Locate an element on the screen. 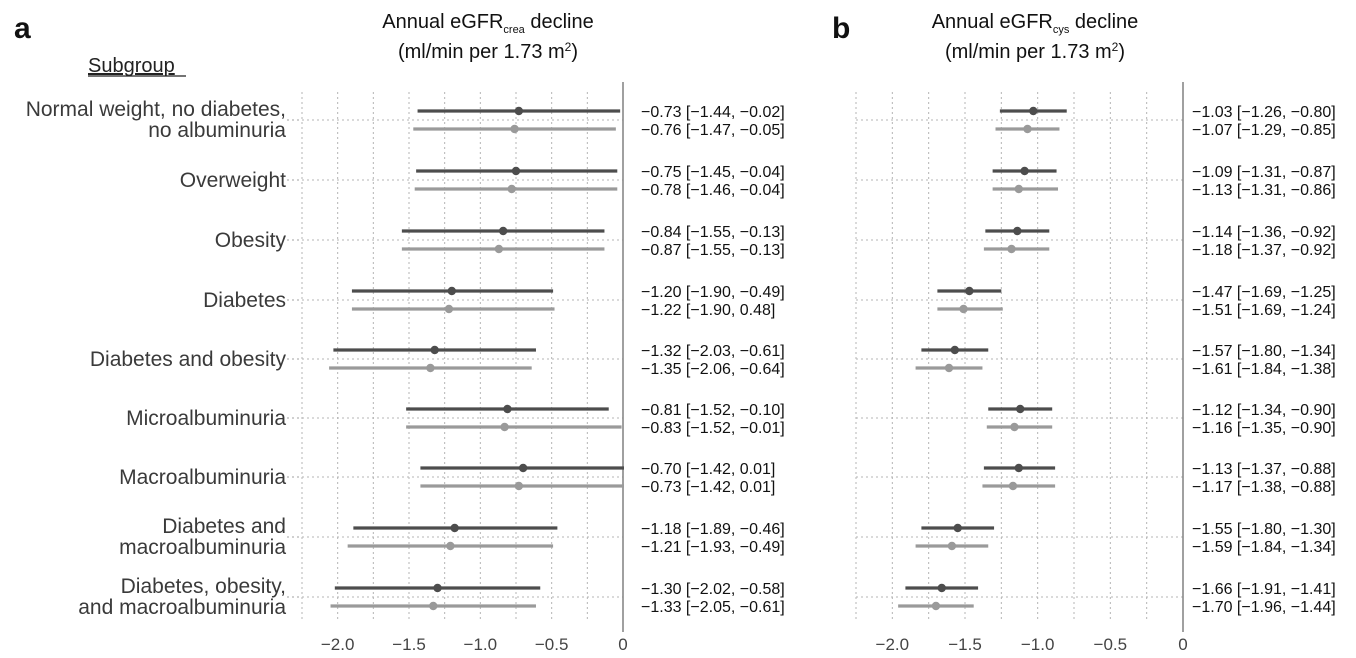 This screenshot has height=658, width=1356. estimate-label-series-2-row-9: −1.33 [−2.05, −0.61] is located at coordinates (713, 607).